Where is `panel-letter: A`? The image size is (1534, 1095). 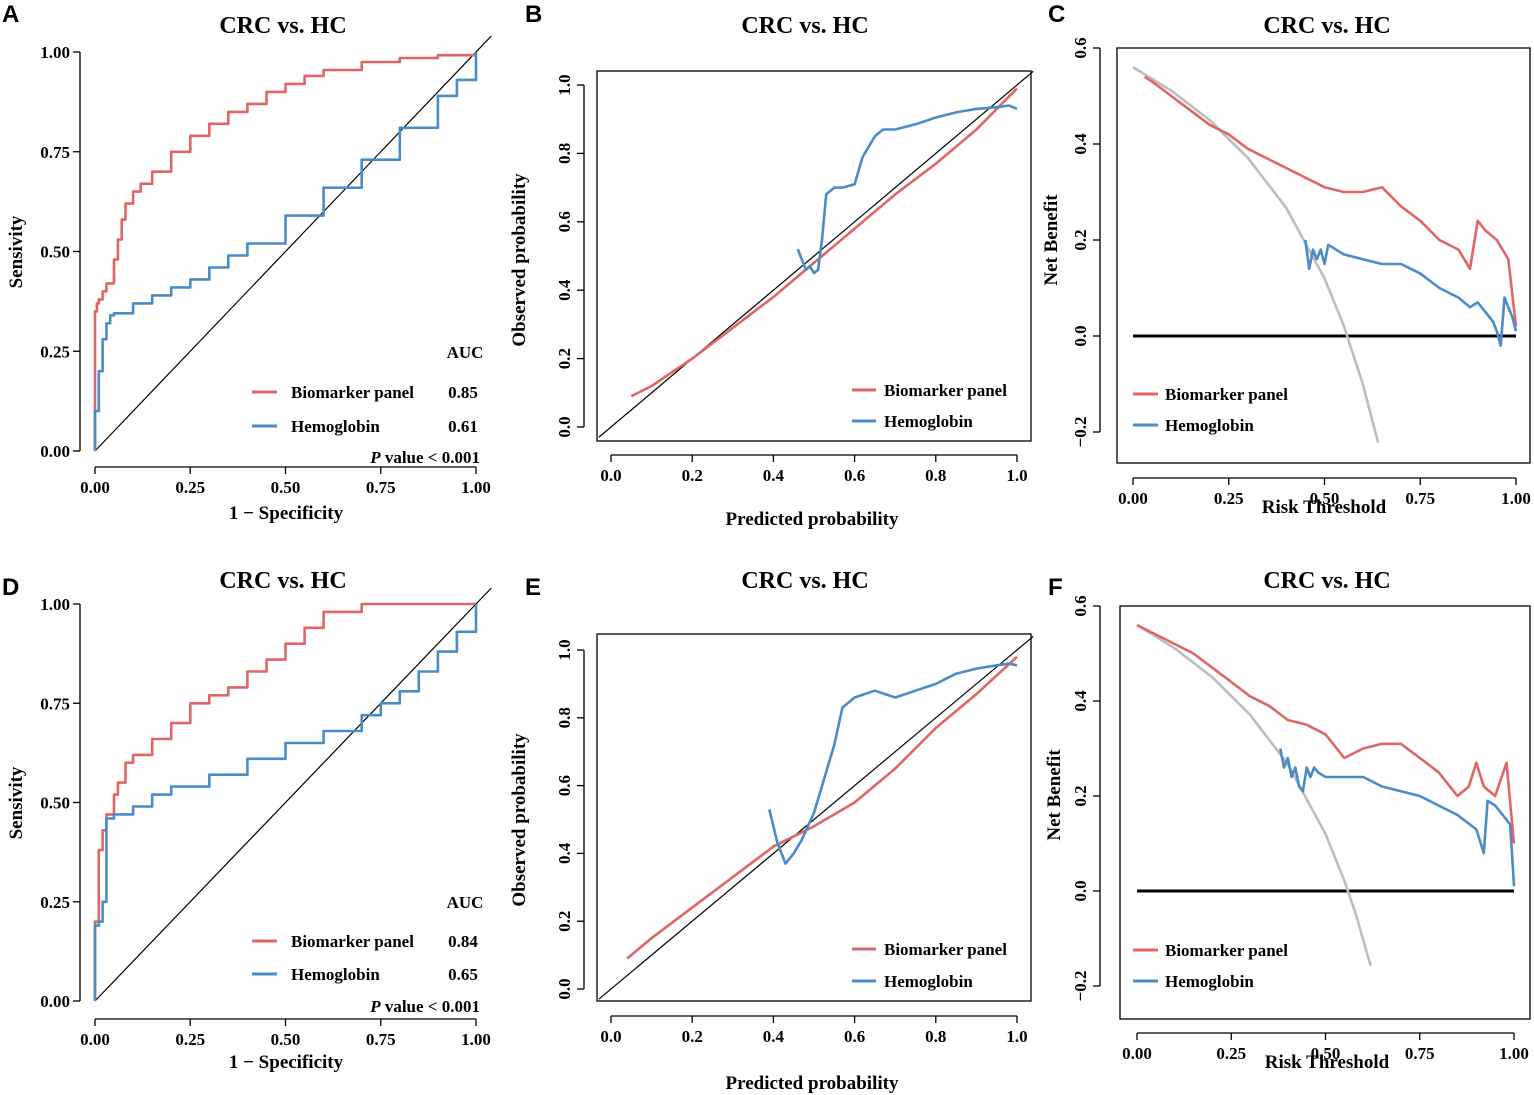
panel-letter: A is located at coordinates (10, 14).